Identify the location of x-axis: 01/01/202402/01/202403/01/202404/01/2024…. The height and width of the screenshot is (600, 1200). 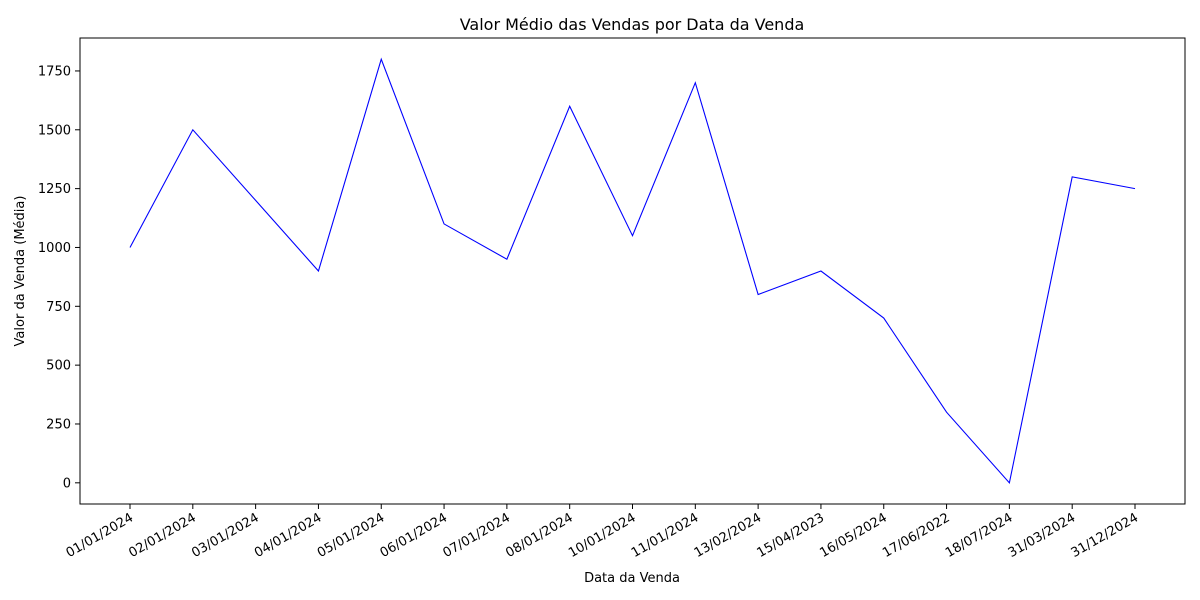
(602, 532).